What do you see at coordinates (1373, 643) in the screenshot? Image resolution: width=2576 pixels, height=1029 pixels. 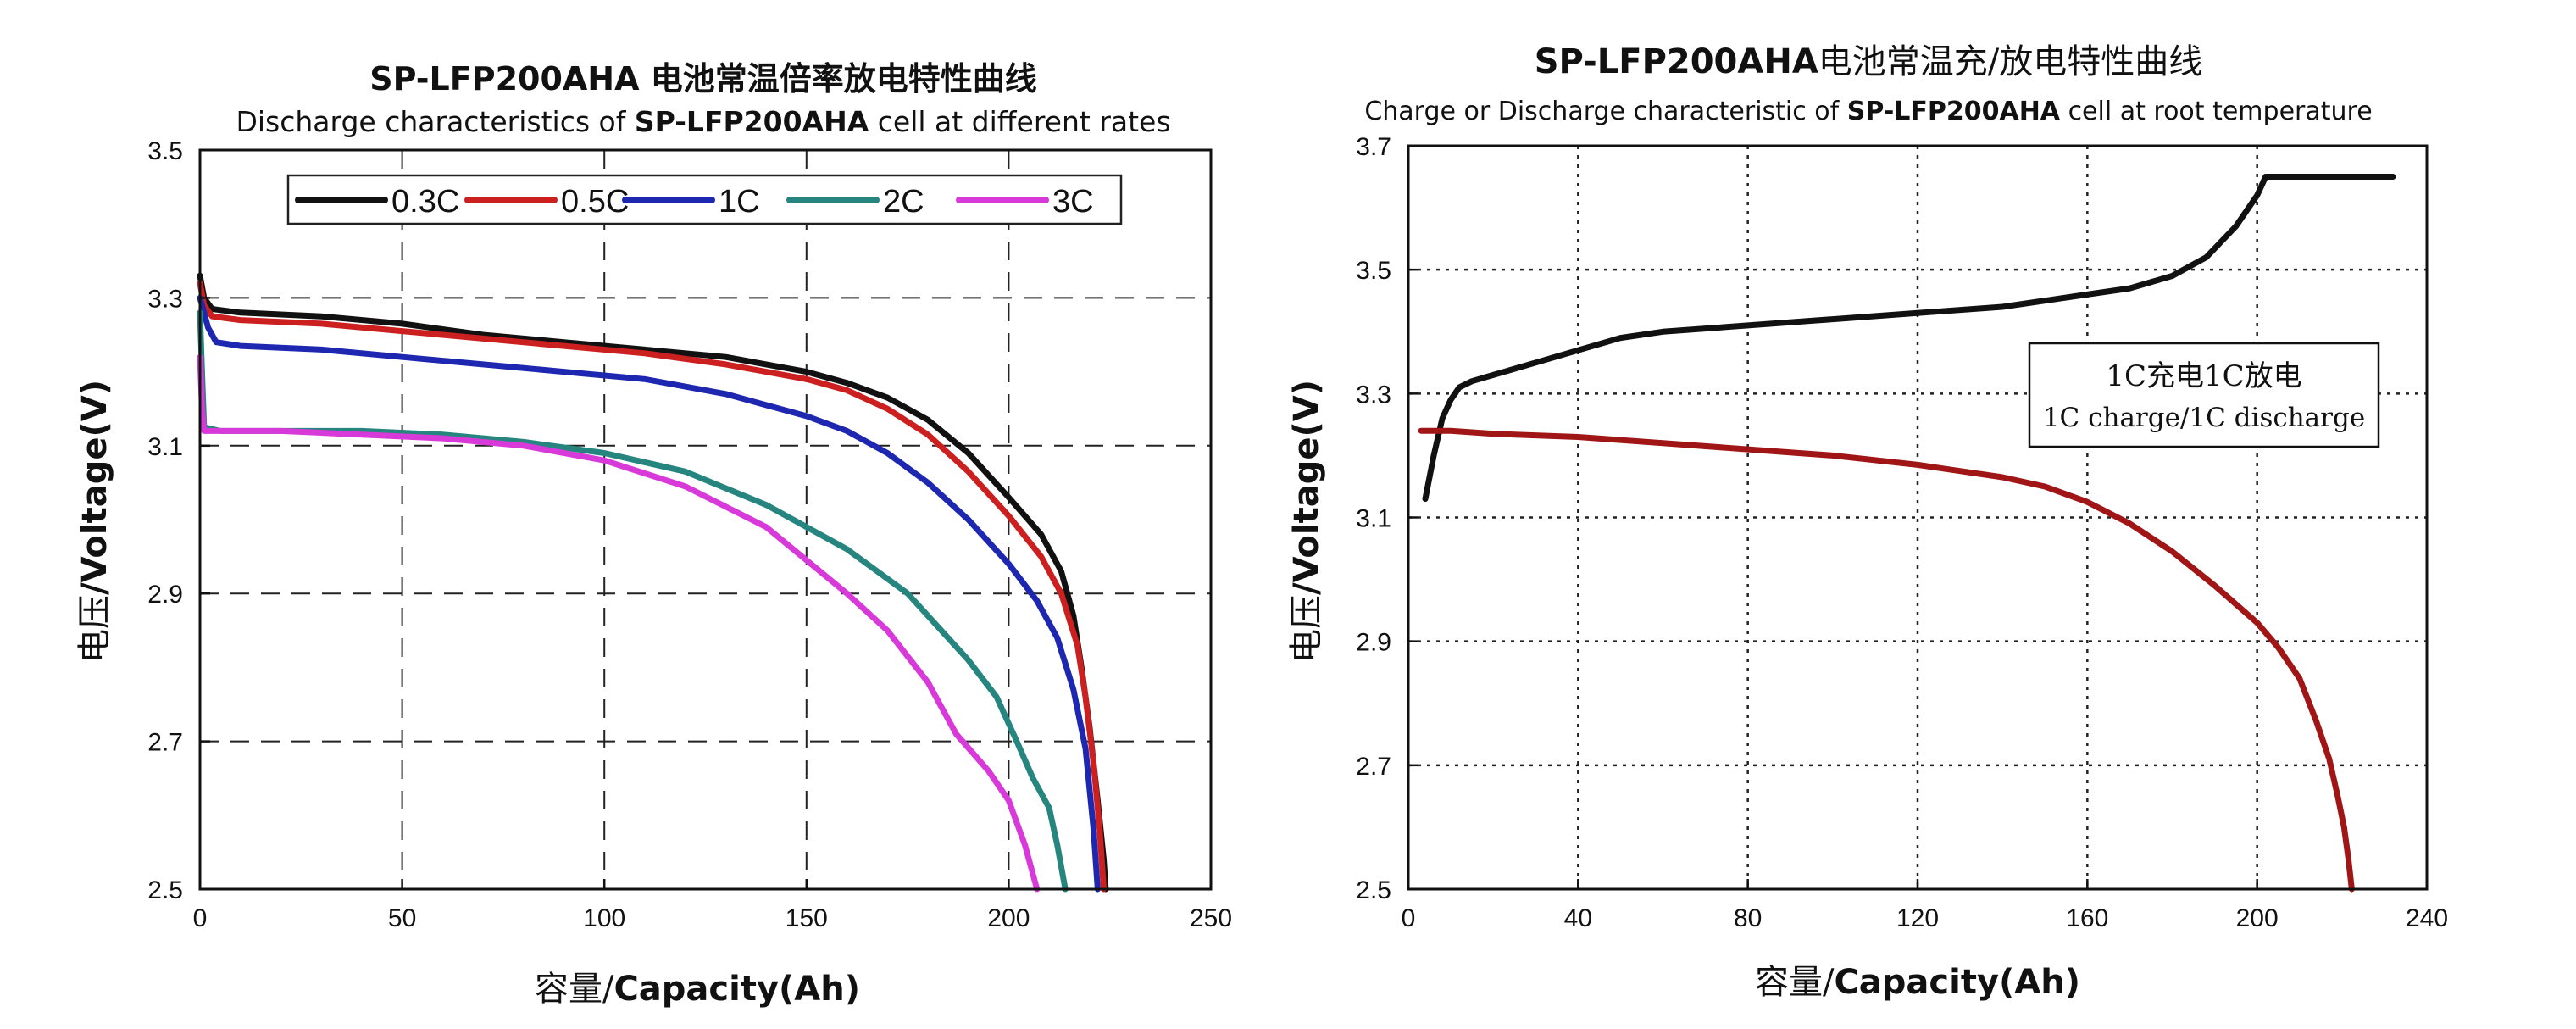 I see `right-chart-y-tick-label: 2.9` at bounding box center [1373, 643].